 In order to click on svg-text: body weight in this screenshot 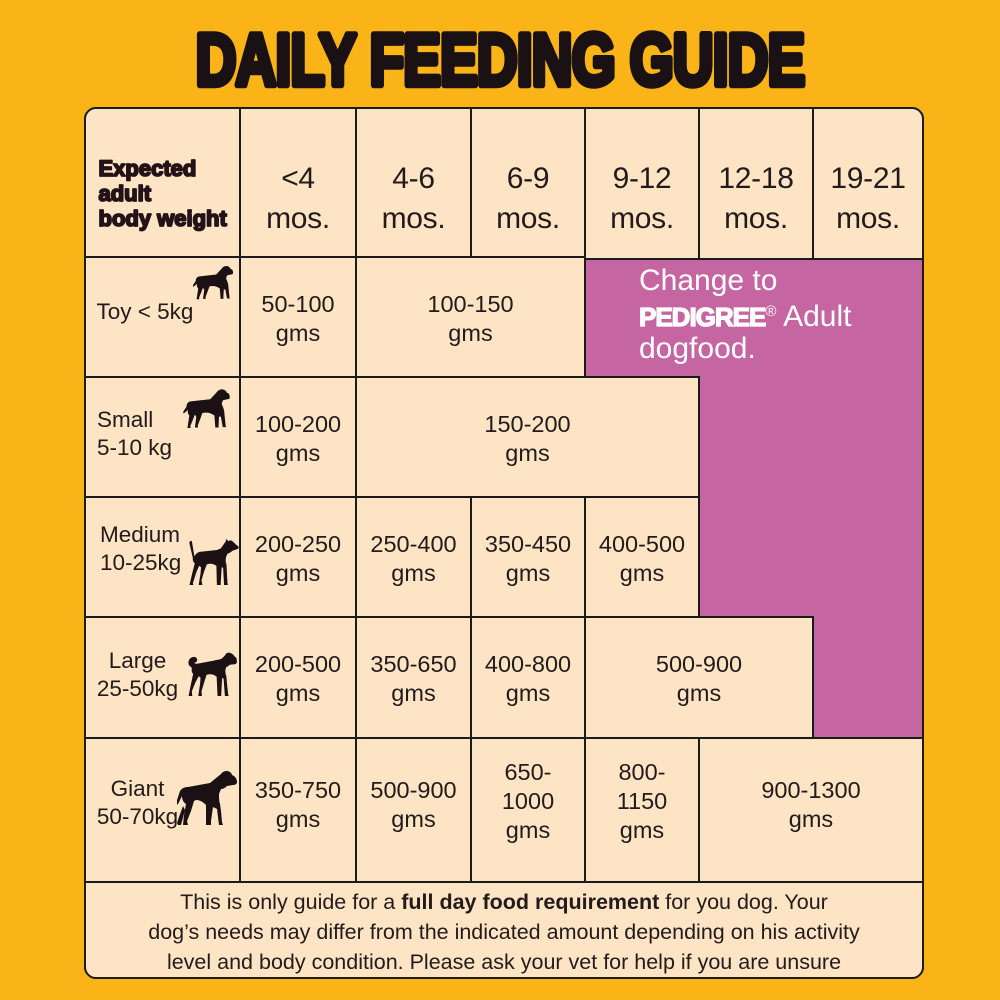, I will do `click(163, 218)`.